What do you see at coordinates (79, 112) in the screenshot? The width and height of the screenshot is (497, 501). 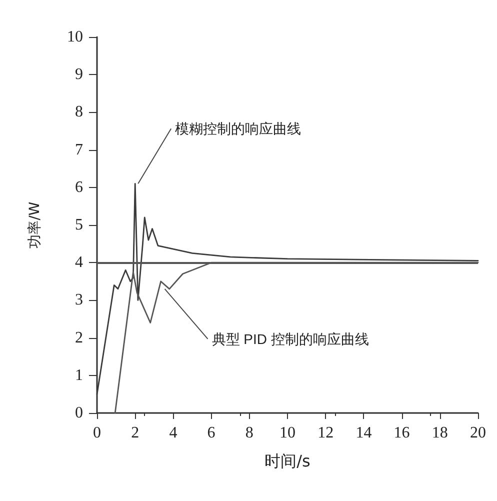 I see `y-tick-label: 8` at bounding box center [79, 112].